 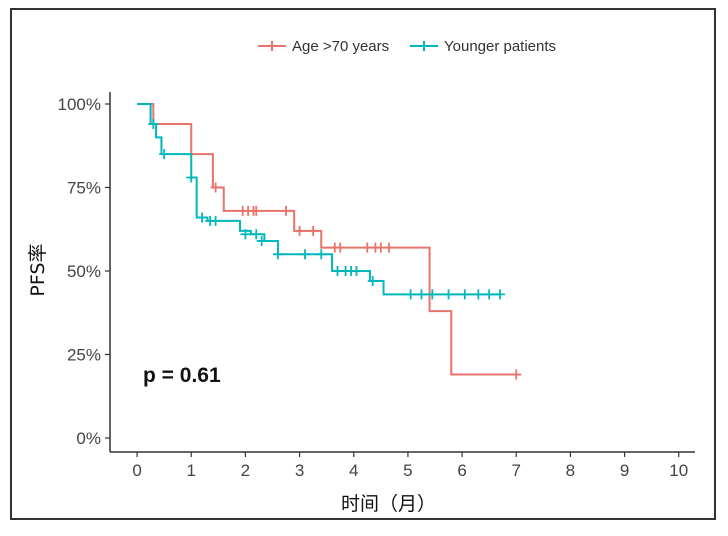 I want to click on x-tick-label: 1, so click(x=191, y=470).